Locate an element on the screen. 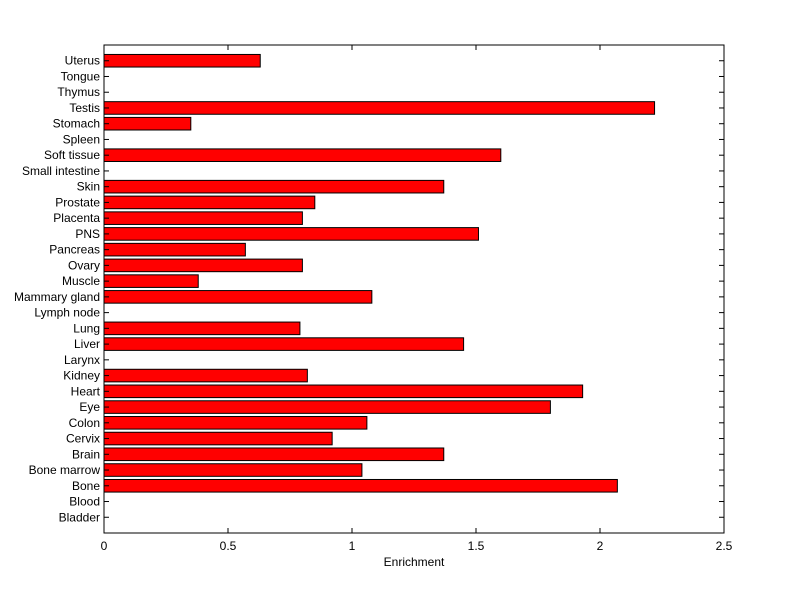 The width and height of the screenshot is (800, 599). y-tick-label: Bladder is located at coordinates (79, 517).